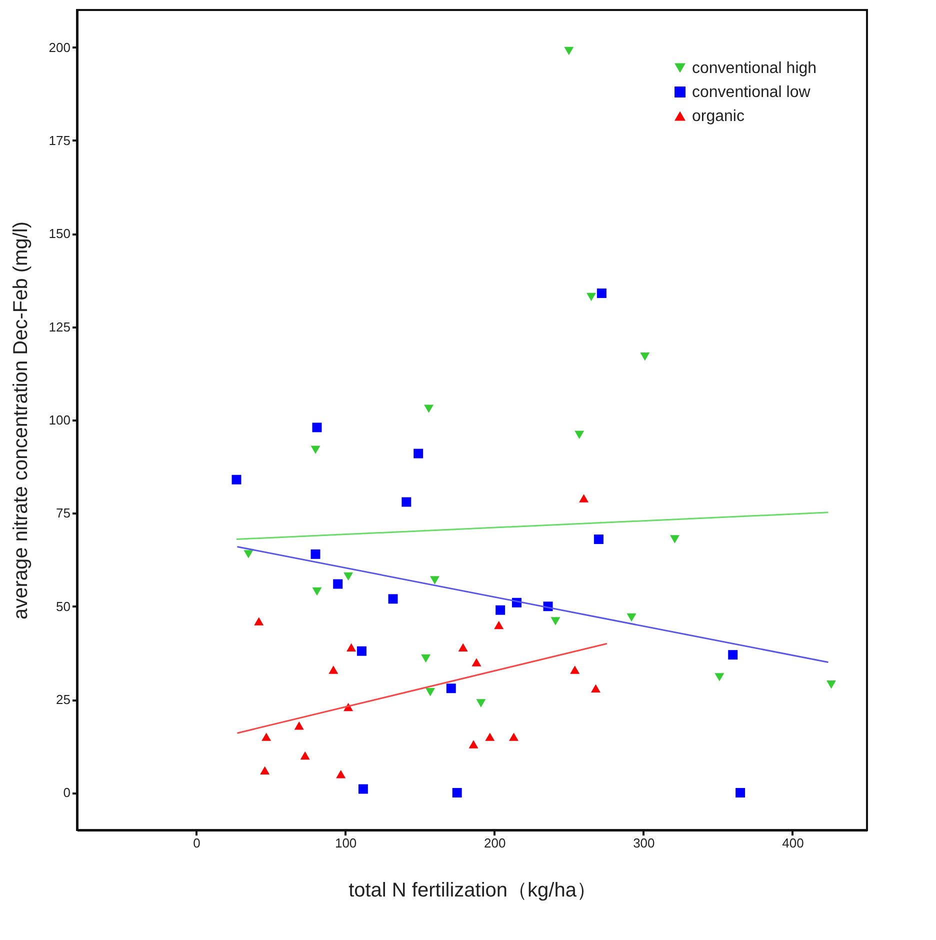  What do you see at coordinates (63, 606) in the screenshot?
I see `y-tick-label: 50` at bounding box center [63, 606].